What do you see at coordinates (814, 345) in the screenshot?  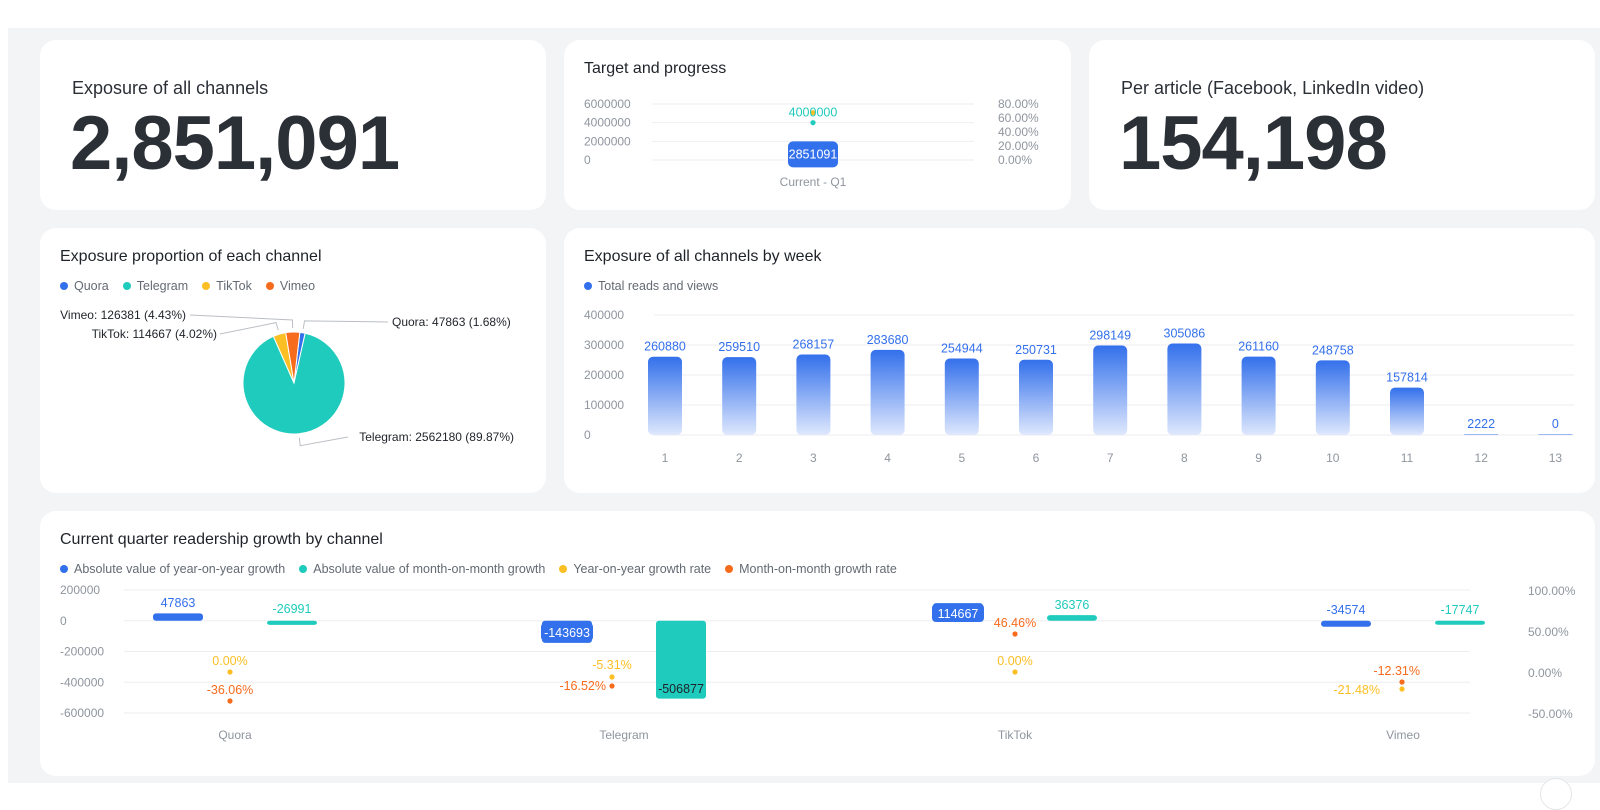 I see `weekly-bar-value-label: 268157` at bounding box center [814, 345].